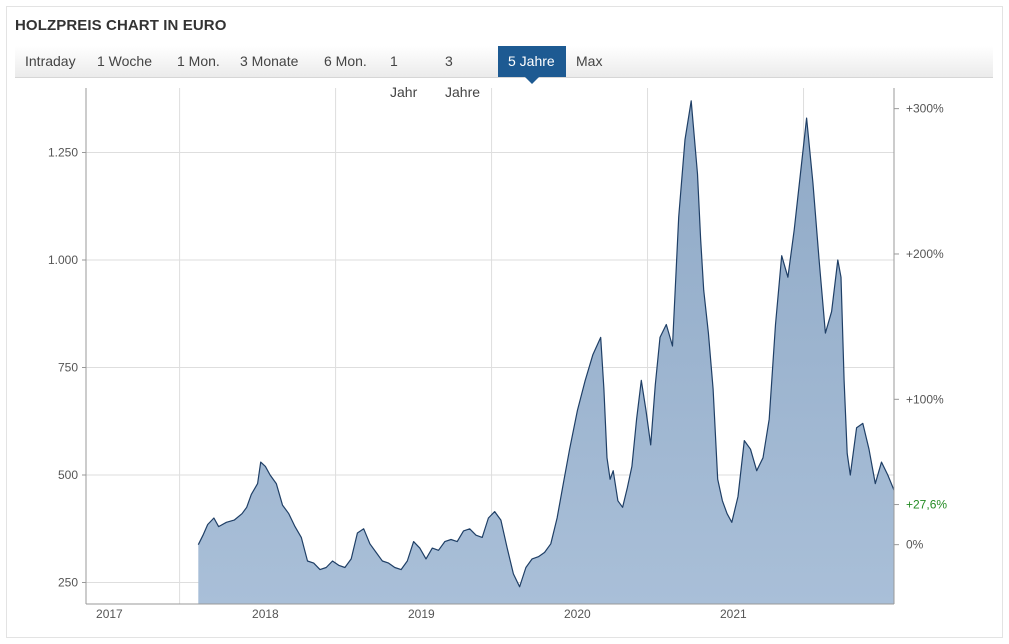 The width and height of the screenshot is (1009, 644). Describe the element at coordinates (915, 545) in the screenshot. I see `right-tick-label: 0%` at that location.